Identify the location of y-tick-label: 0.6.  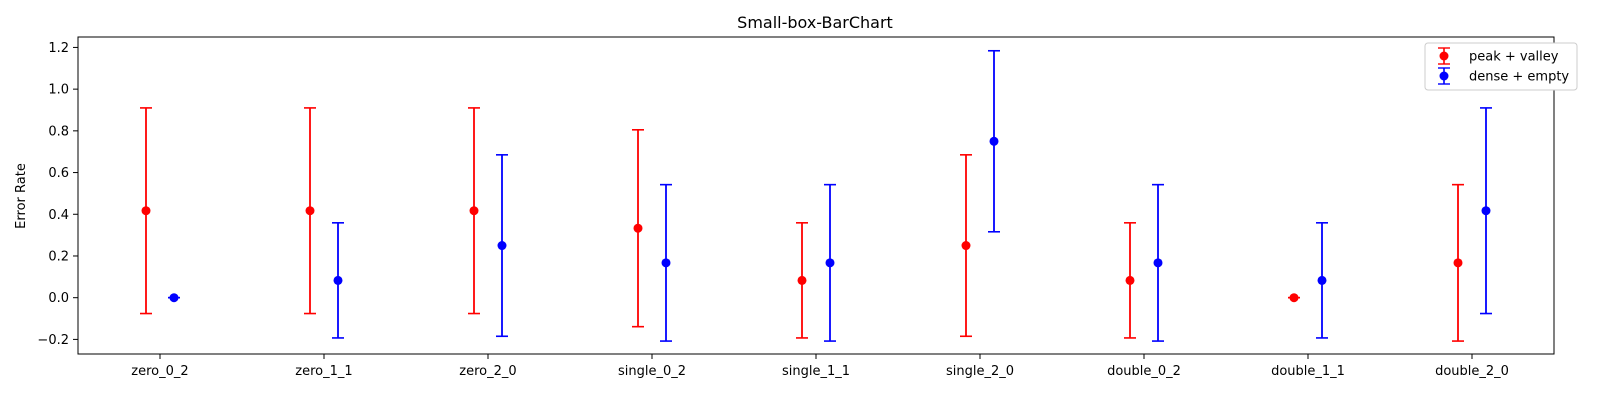
(58, 173).